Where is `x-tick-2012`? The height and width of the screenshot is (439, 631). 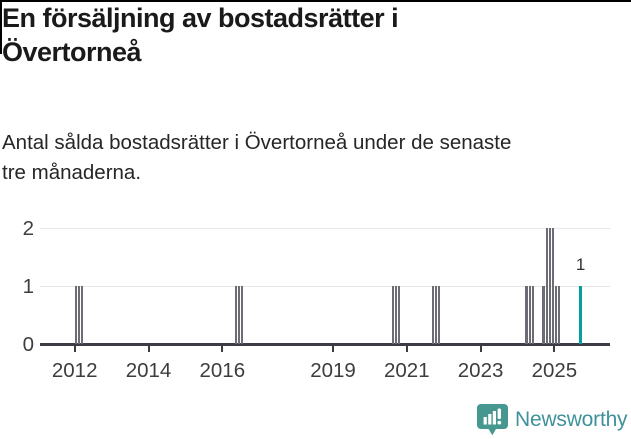
x-tick-2012 is located at coordinates (74, 348).